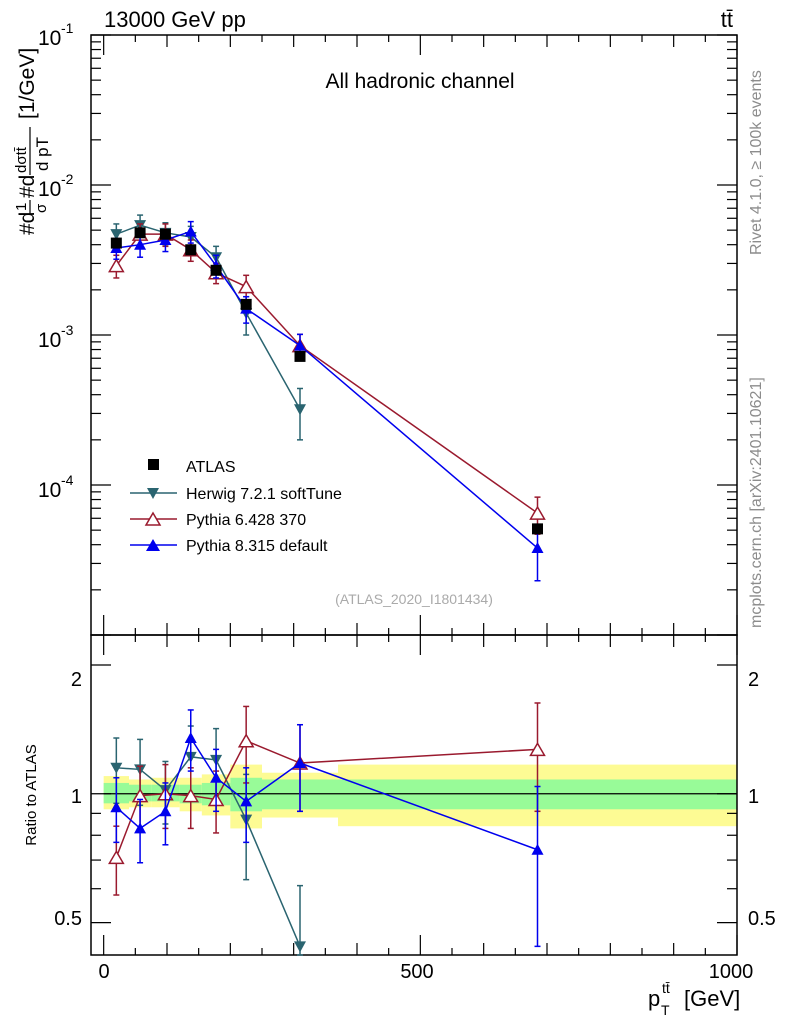 The image size is (786, 1024). What do you see at coordinates (257, 546) in the screenshot?
I see `legend-label-pythia8: Pythia 8.315 default` at bounding box center [257, 546].